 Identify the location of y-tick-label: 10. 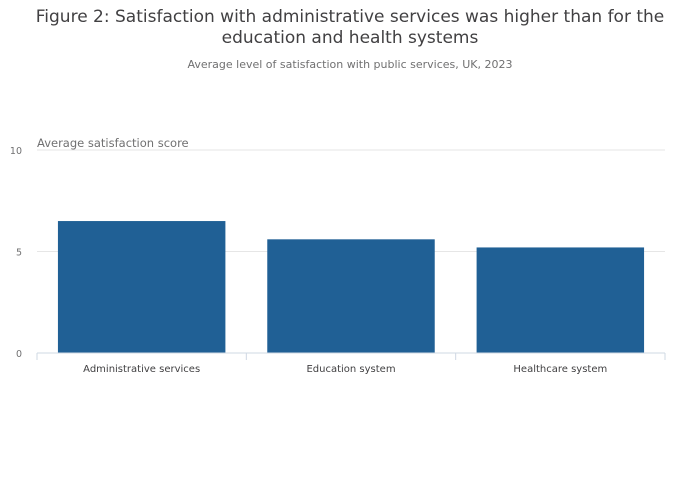
(16, 151).